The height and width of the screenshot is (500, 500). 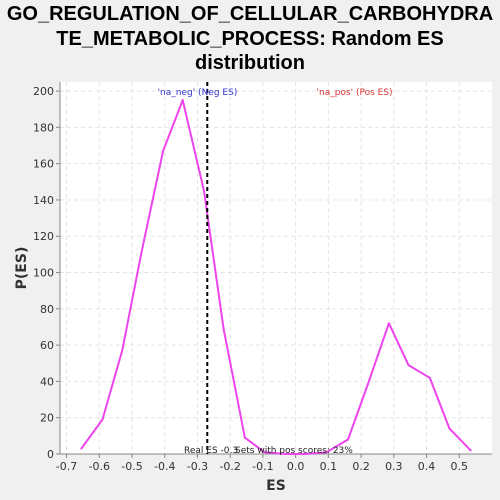 I want to click on y-tick-label: 120, so click(x=43, y=236).